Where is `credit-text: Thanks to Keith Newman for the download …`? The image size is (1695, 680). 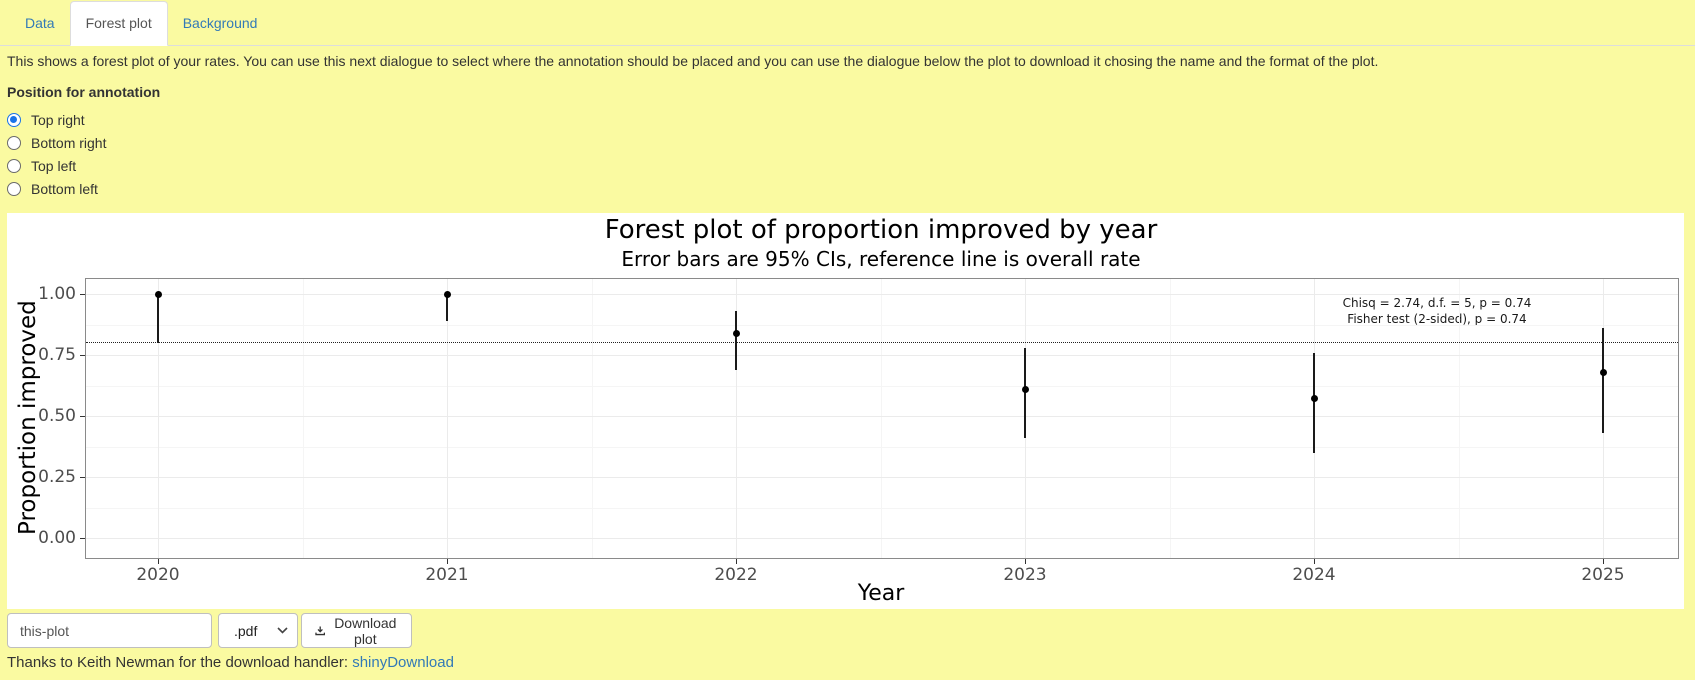 credit-text: Thanks to Keith Newman for the download … is located at coordinates (230, 662).